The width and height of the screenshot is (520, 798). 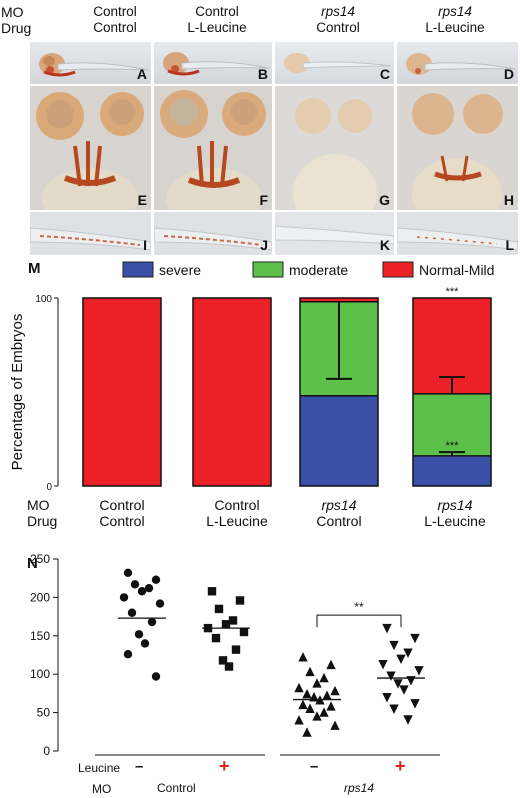 I want to click on photo-c-whole-embryo: C, so click(x=334, y=63).